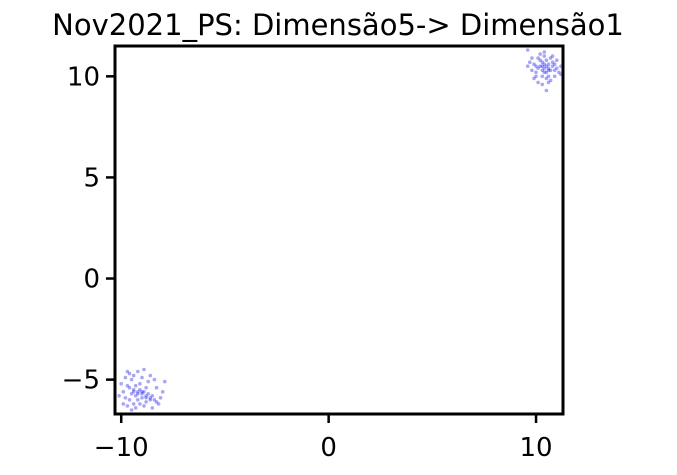  I want to click on x-axis: −10 0 10, so click(323, 438).